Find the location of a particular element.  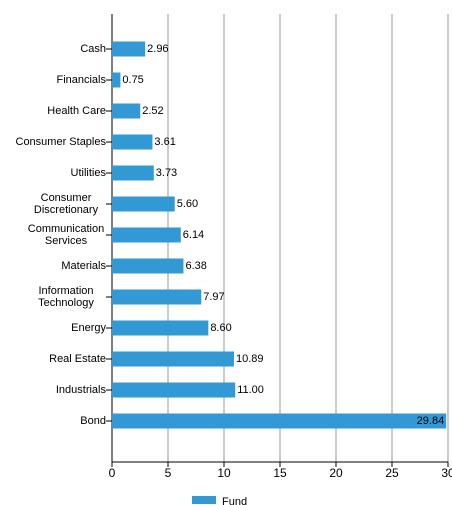

value-label: 0.75 is located at coordinates (132, 80).